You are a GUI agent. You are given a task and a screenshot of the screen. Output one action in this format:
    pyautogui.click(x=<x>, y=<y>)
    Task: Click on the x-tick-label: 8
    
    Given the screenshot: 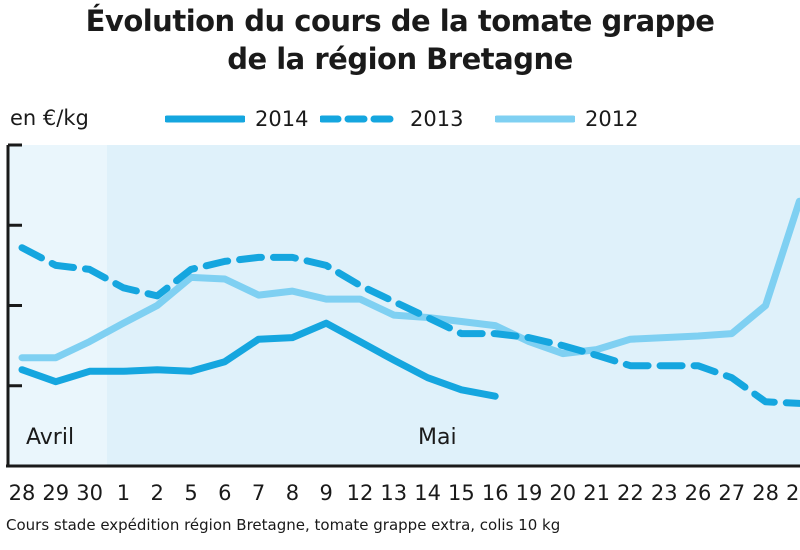 What is the action you would take?
    pyautogui.click(x=292, y=493)
    